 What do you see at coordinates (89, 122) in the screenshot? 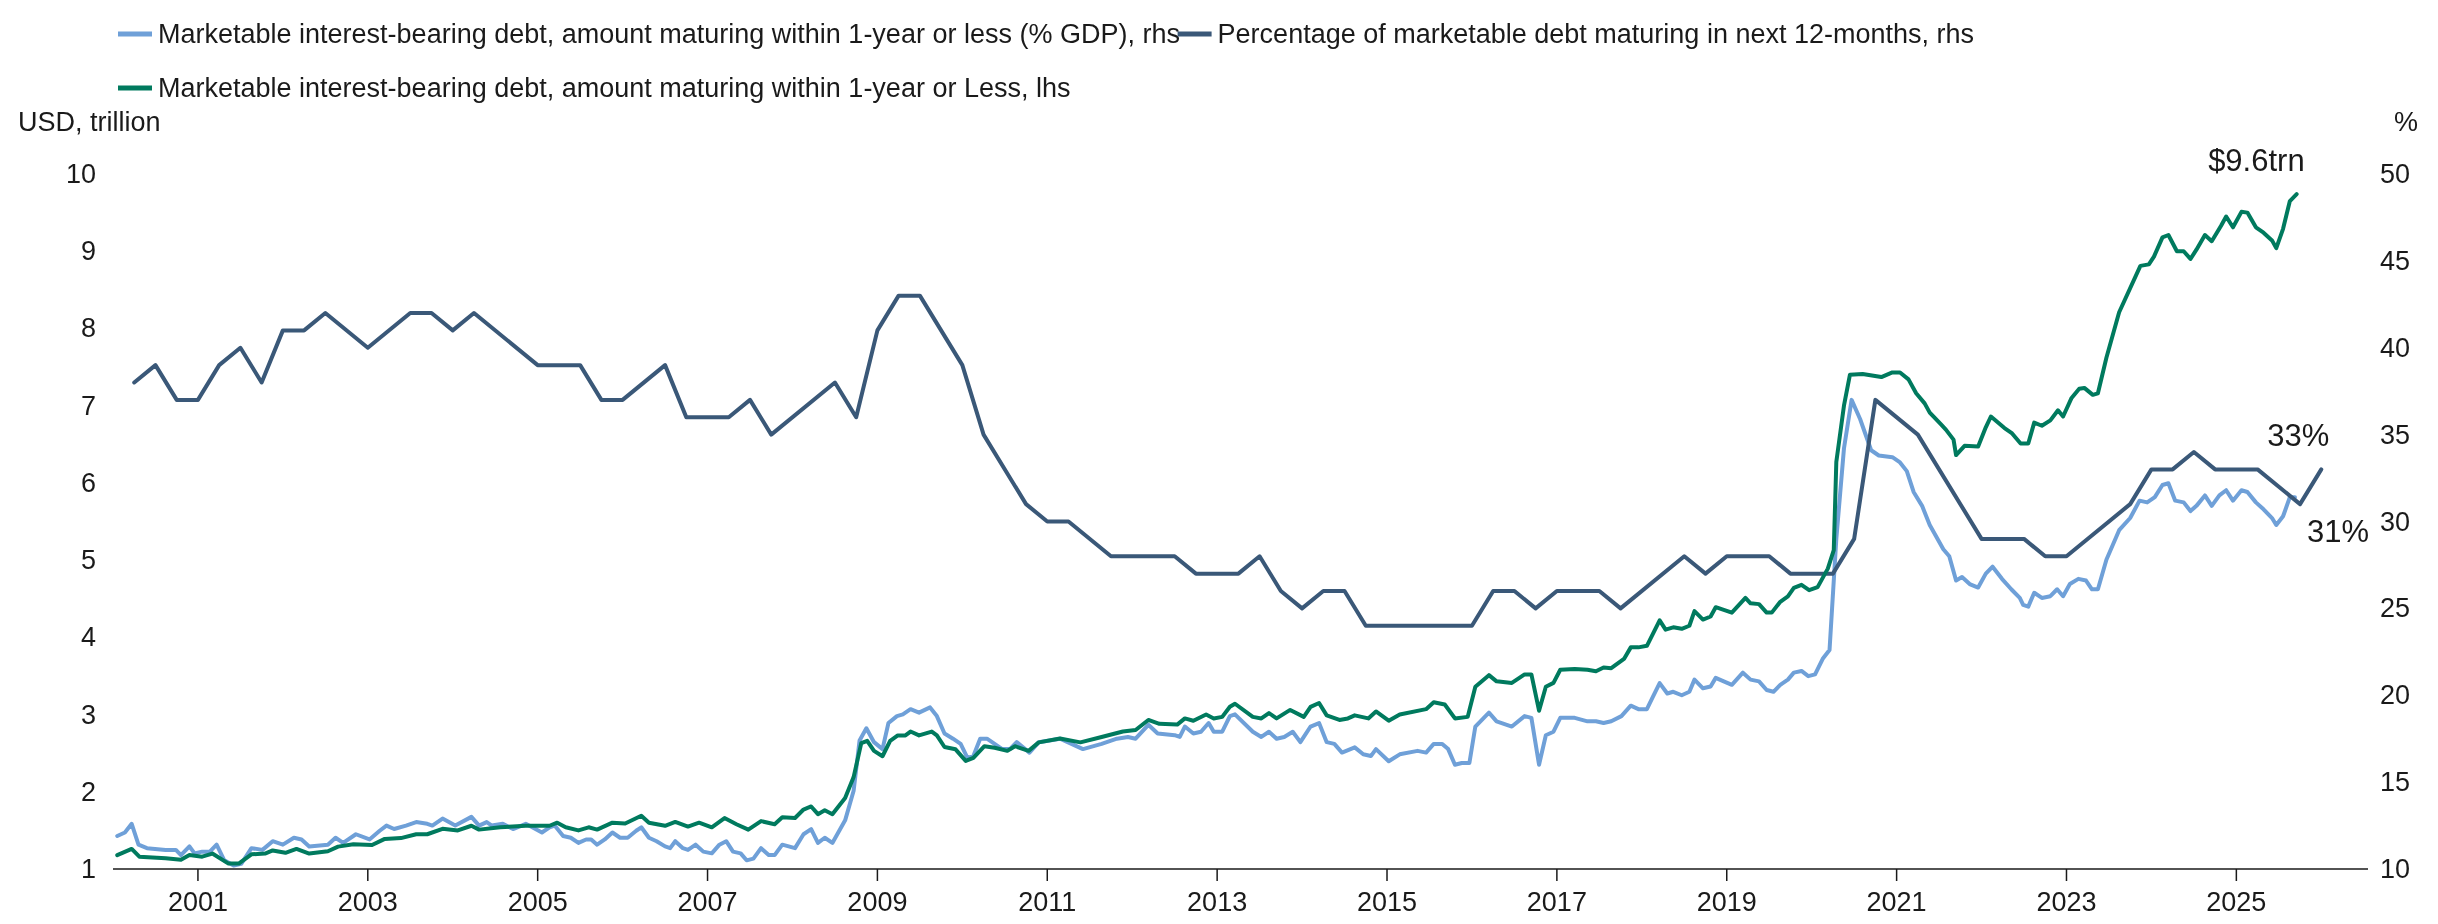
I see `y-axis-title: USD, trillion` at bounding box center [89, 122].